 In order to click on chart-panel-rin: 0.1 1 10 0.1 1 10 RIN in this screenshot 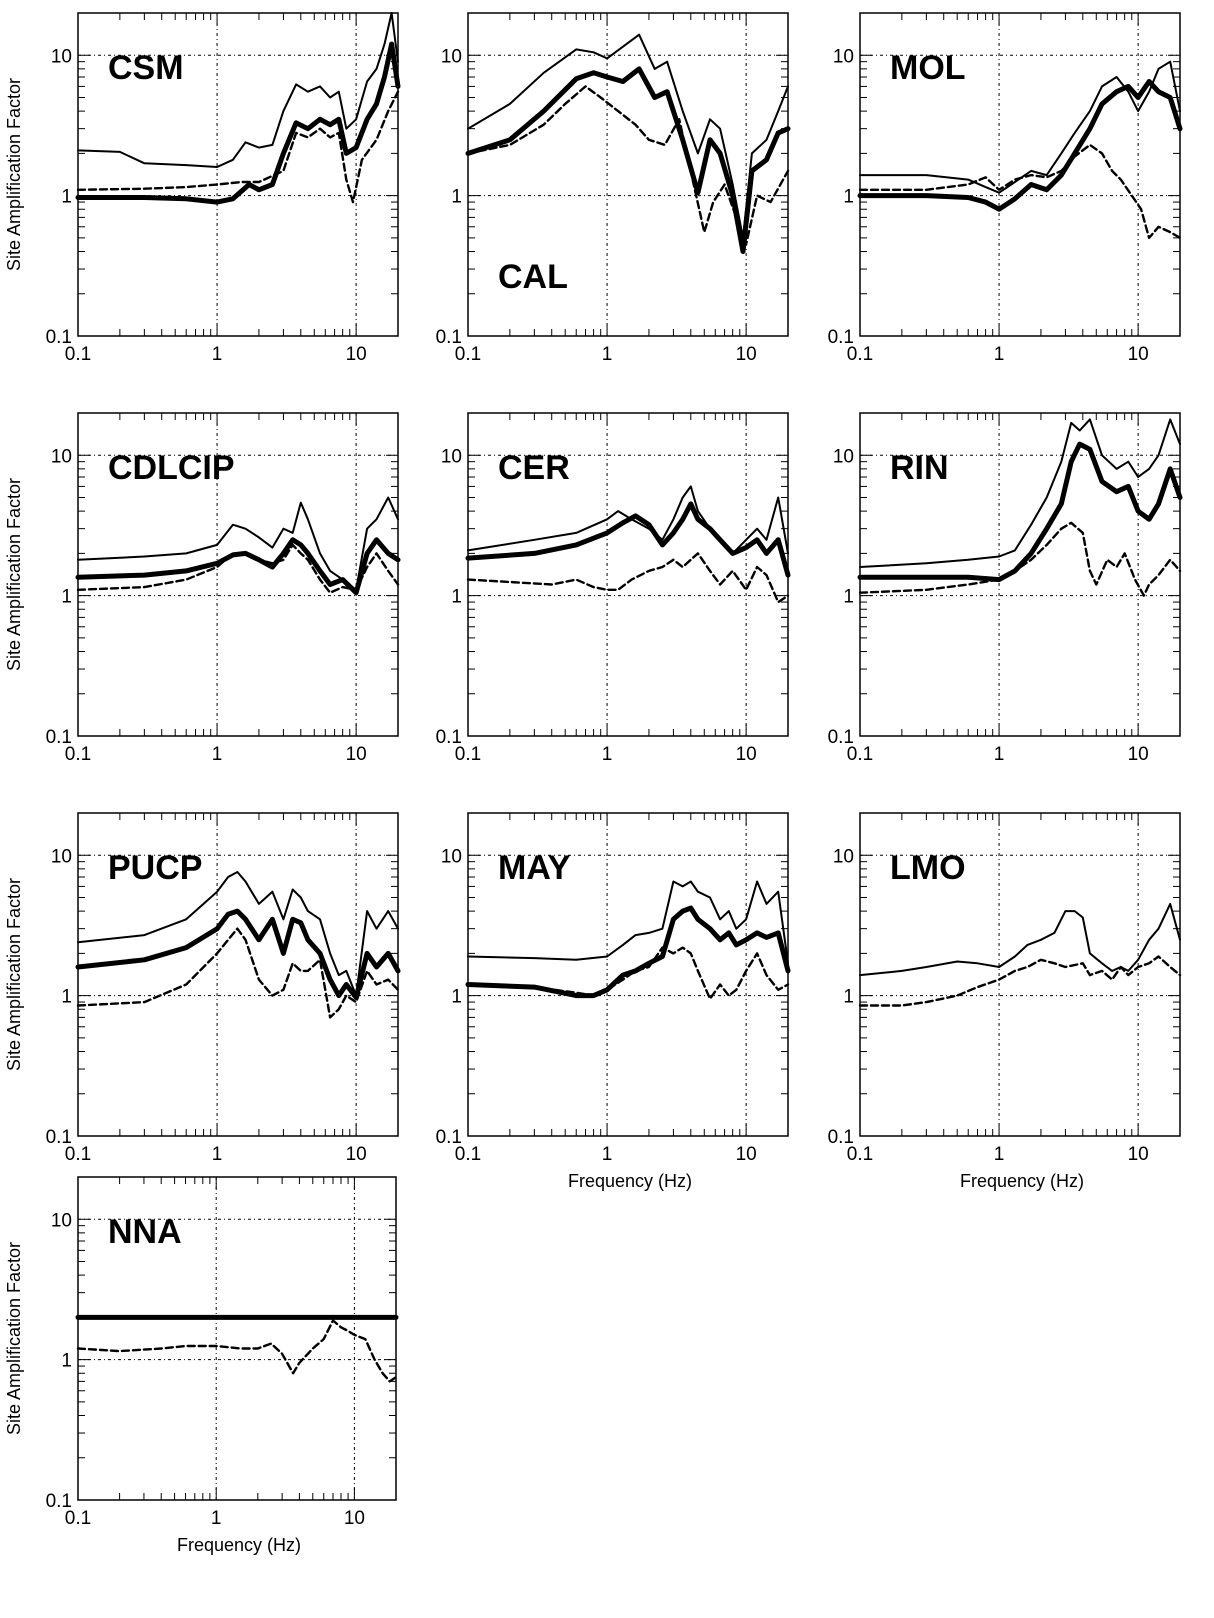, I will do `click(1005, 588)`.